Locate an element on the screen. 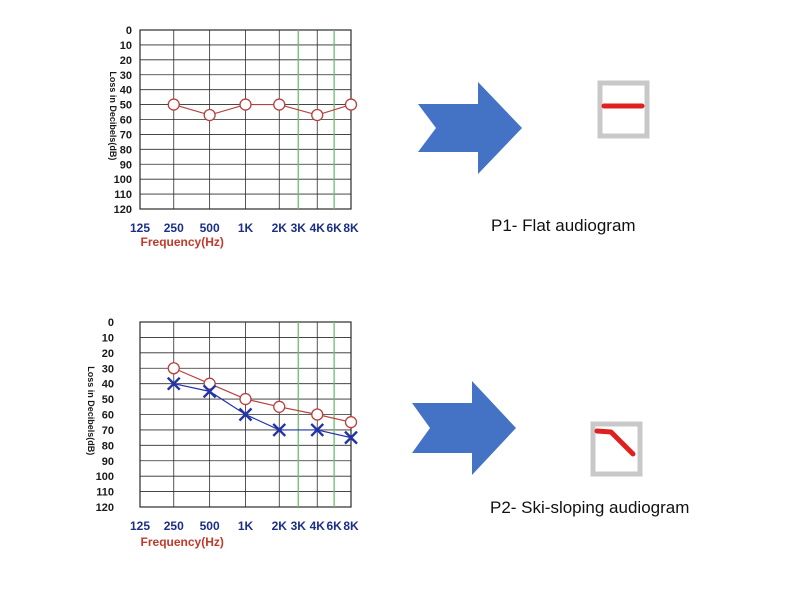 Image resolution: width=790 pixels, height=600 pixels. series-line-right-ear is located at coordinates (262, 109).